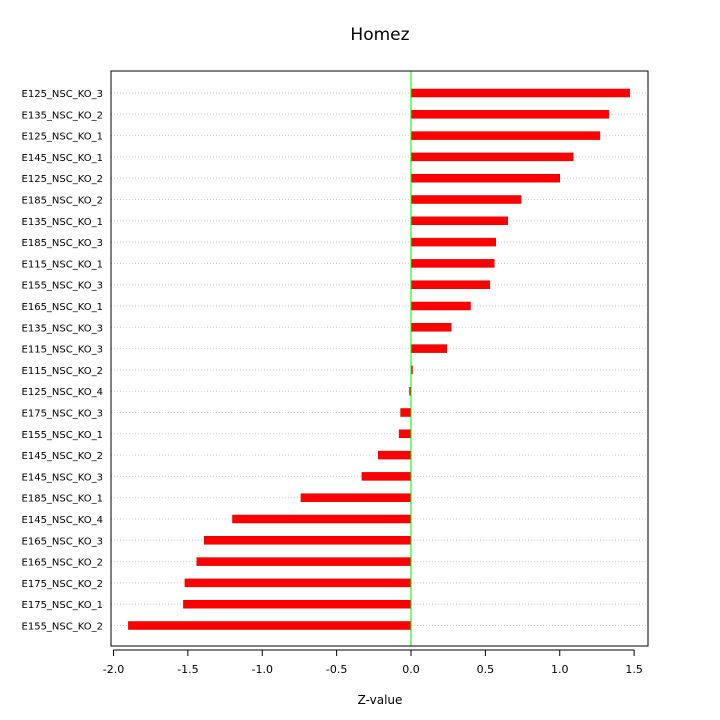  Describe the element at coordinates (379, 35) in the screenshot. I see `chart-title: Homez` at that location.